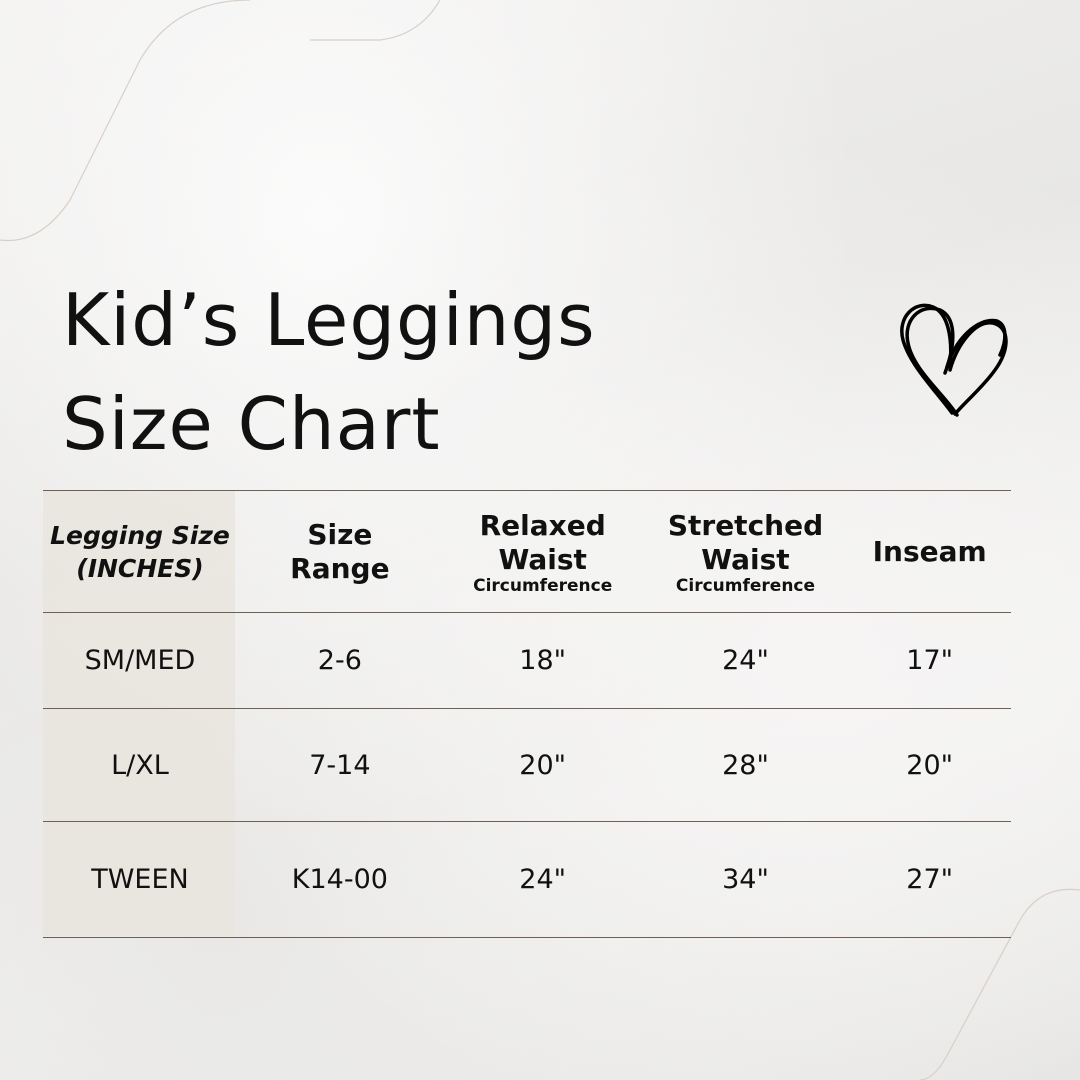  I want to click on cell-stretched-waist: 34", so click(745, 879).